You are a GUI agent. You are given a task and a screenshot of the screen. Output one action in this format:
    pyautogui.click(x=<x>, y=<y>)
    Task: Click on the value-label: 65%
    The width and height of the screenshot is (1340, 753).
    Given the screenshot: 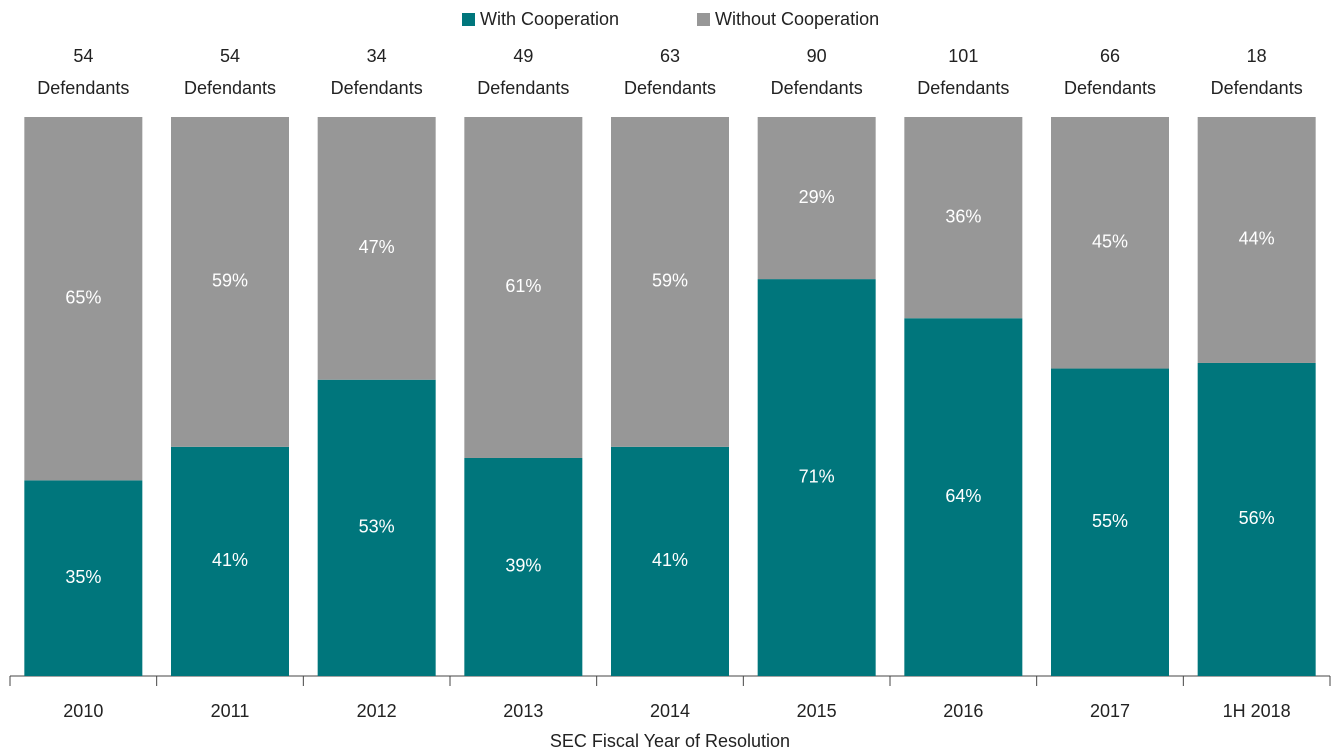 What is the action you would take?
    pyautogui.click(x=83, y=297)
    